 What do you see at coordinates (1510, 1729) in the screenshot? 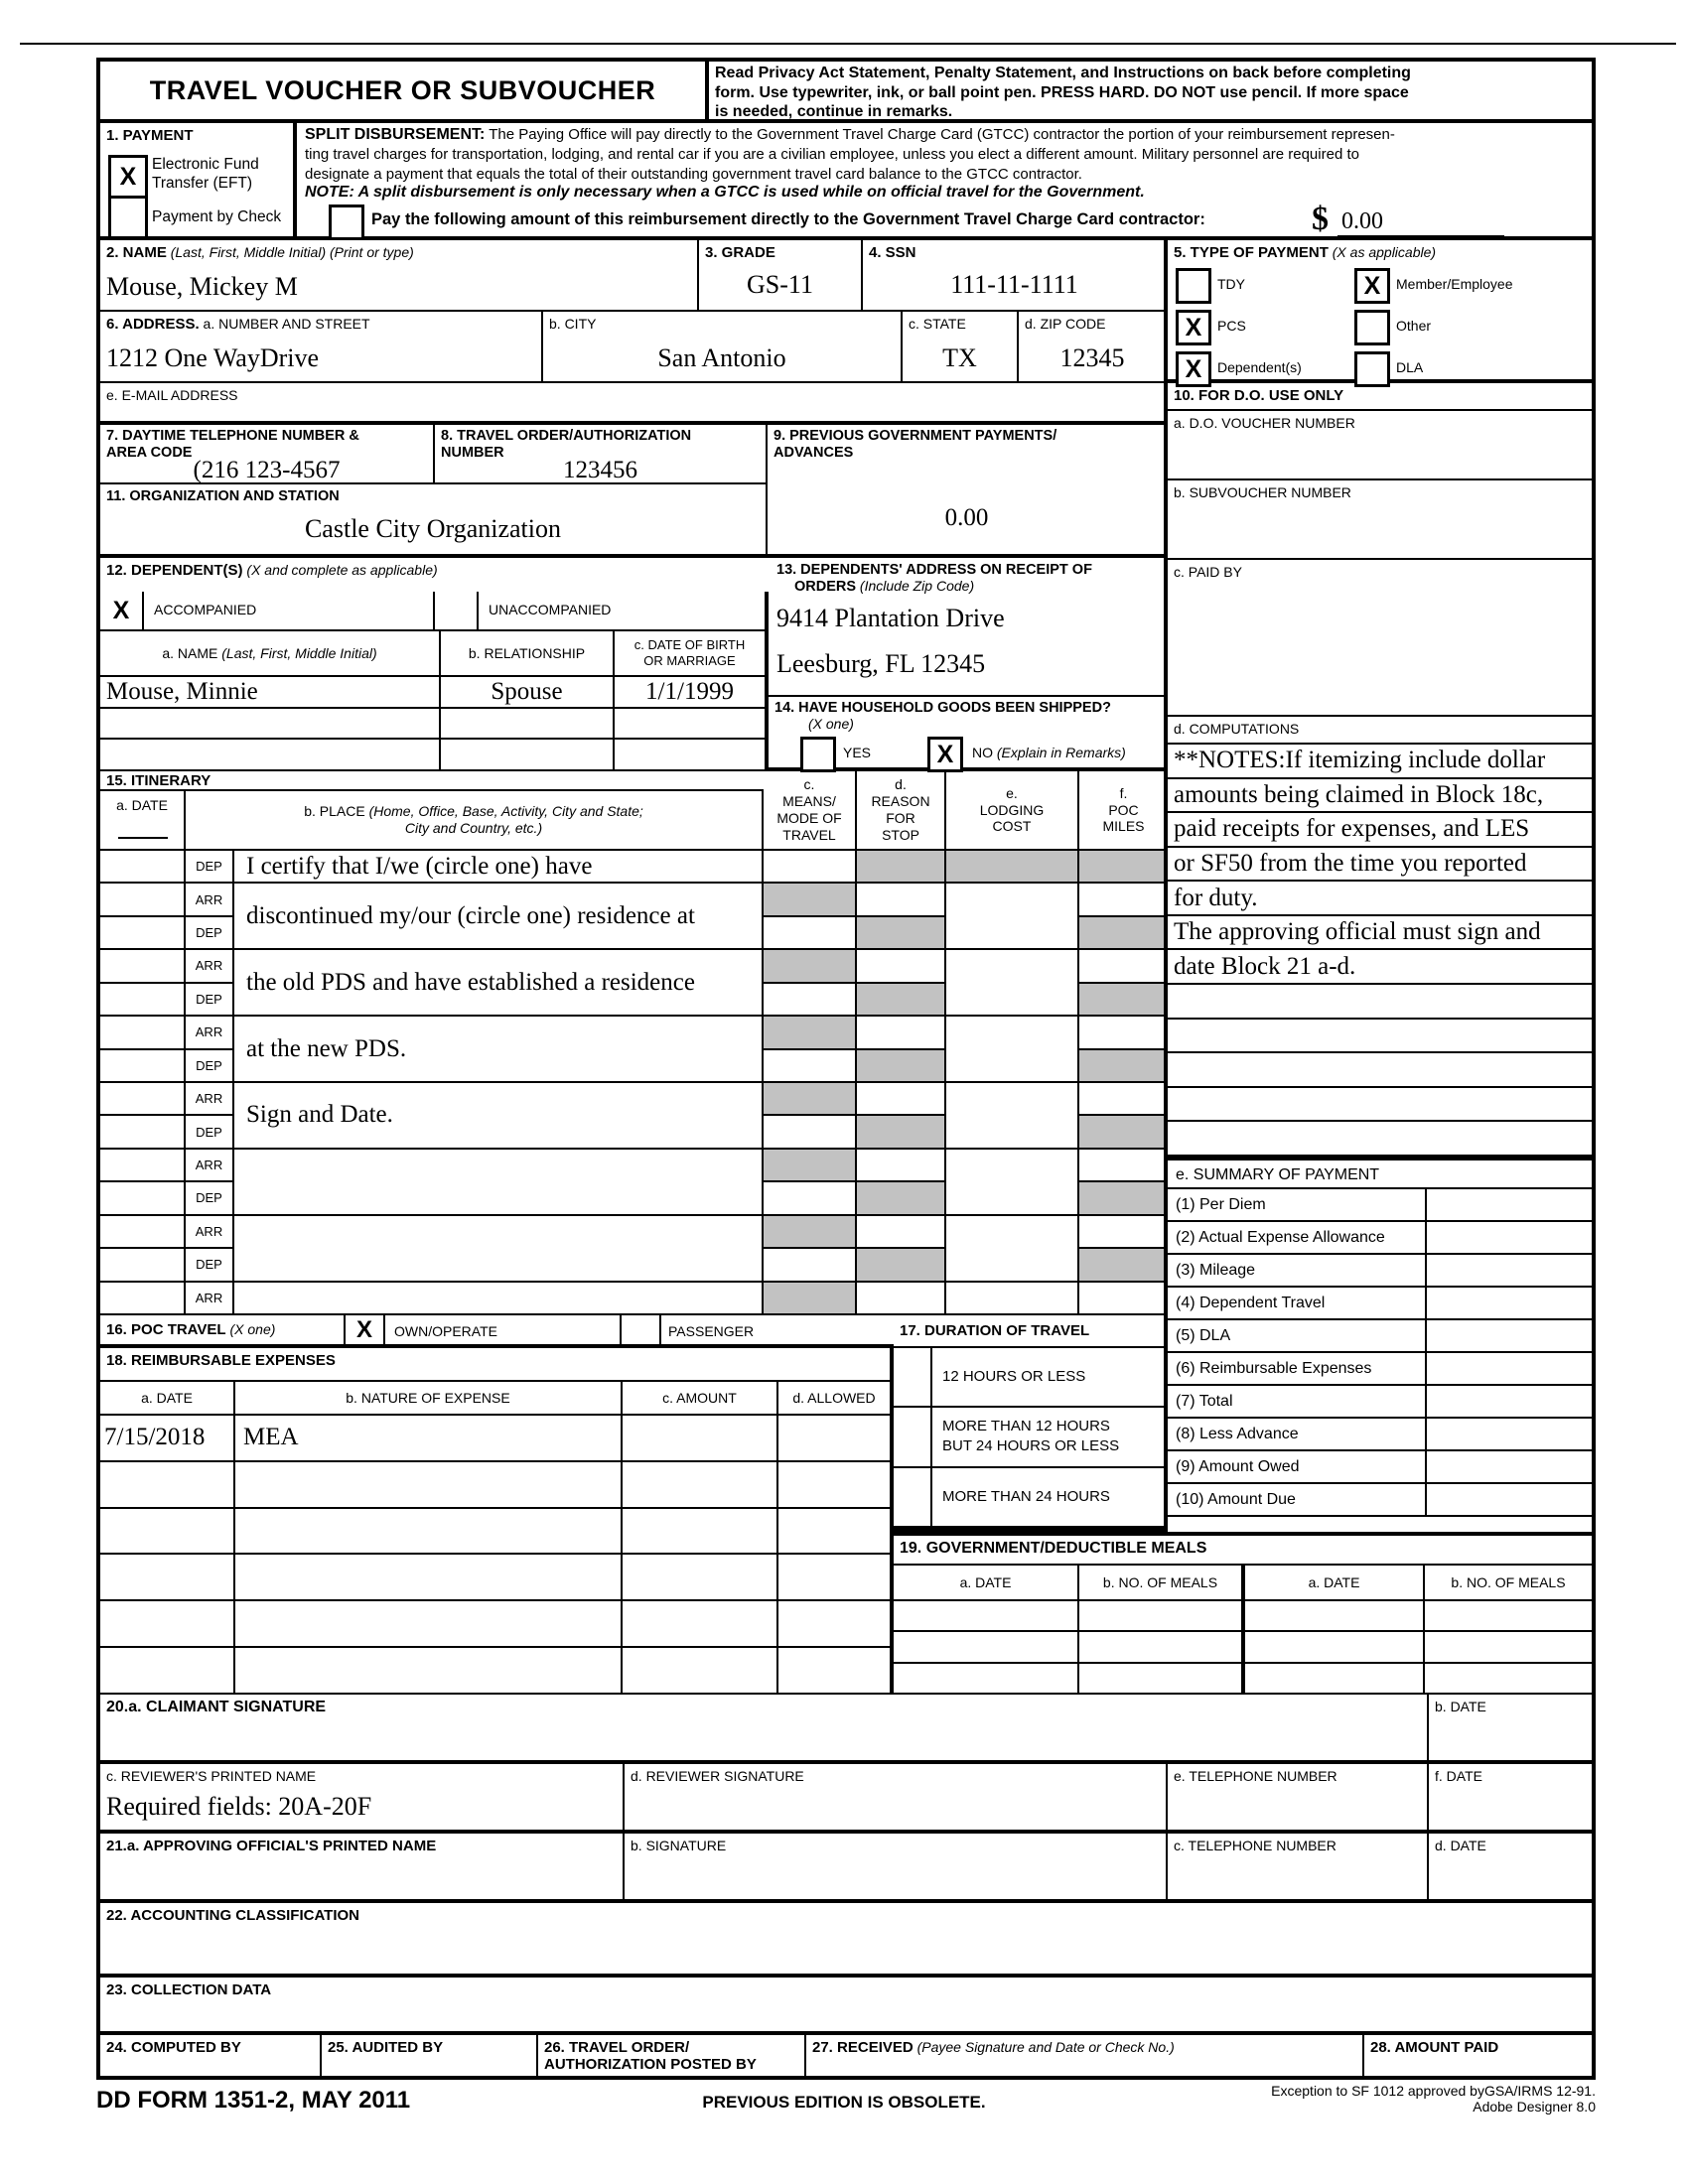
I see `claimant-date: b. DATE` at bounding box center [1510, 1729].